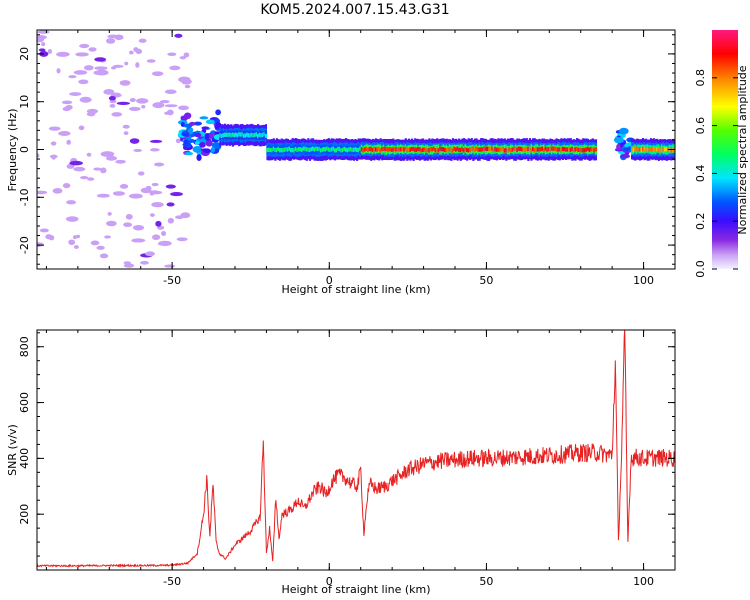  I want to click on snr-x-tick-label: 100, so click(643, 581).